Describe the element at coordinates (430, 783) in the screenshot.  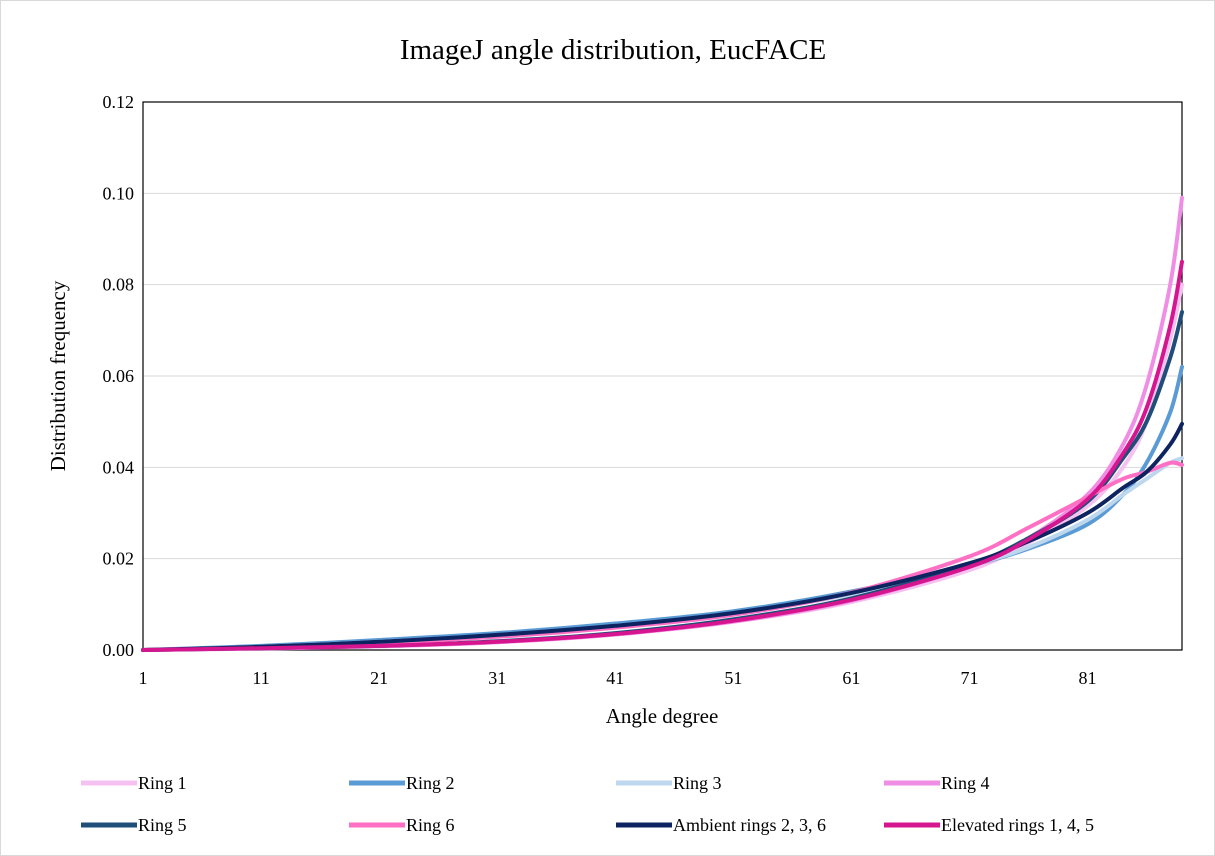
I see `legend-label-ring-2: Ring 2` at that location.